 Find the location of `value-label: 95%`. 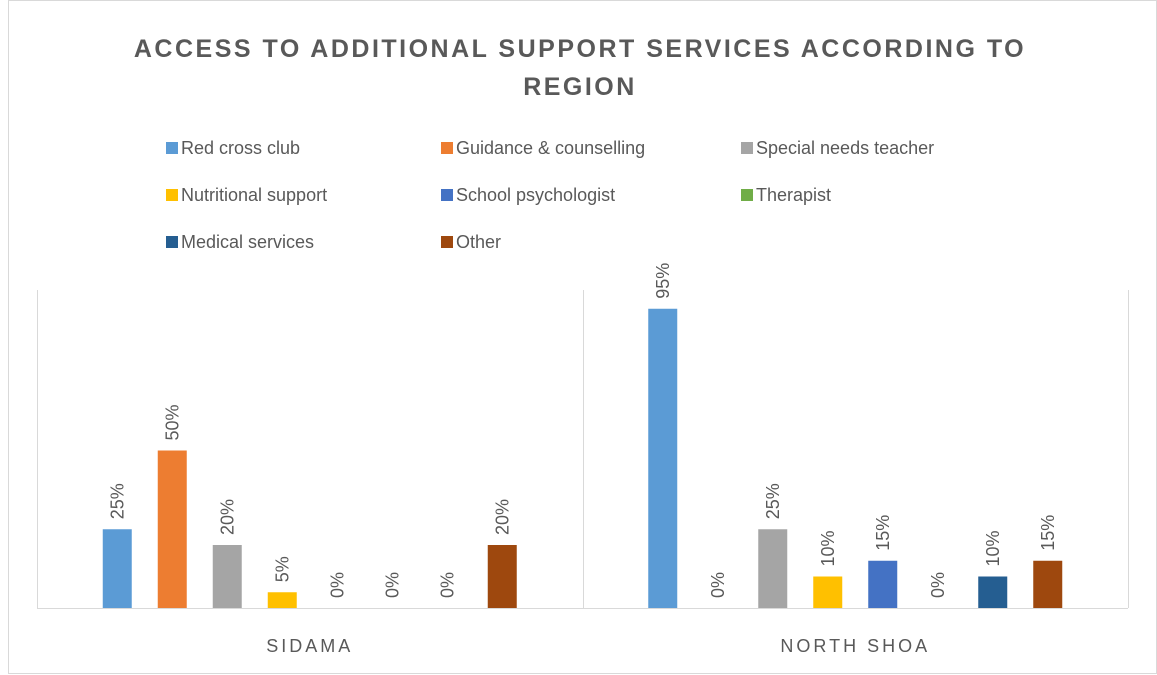

value-label: 95% is located at coordinates (663, 281).